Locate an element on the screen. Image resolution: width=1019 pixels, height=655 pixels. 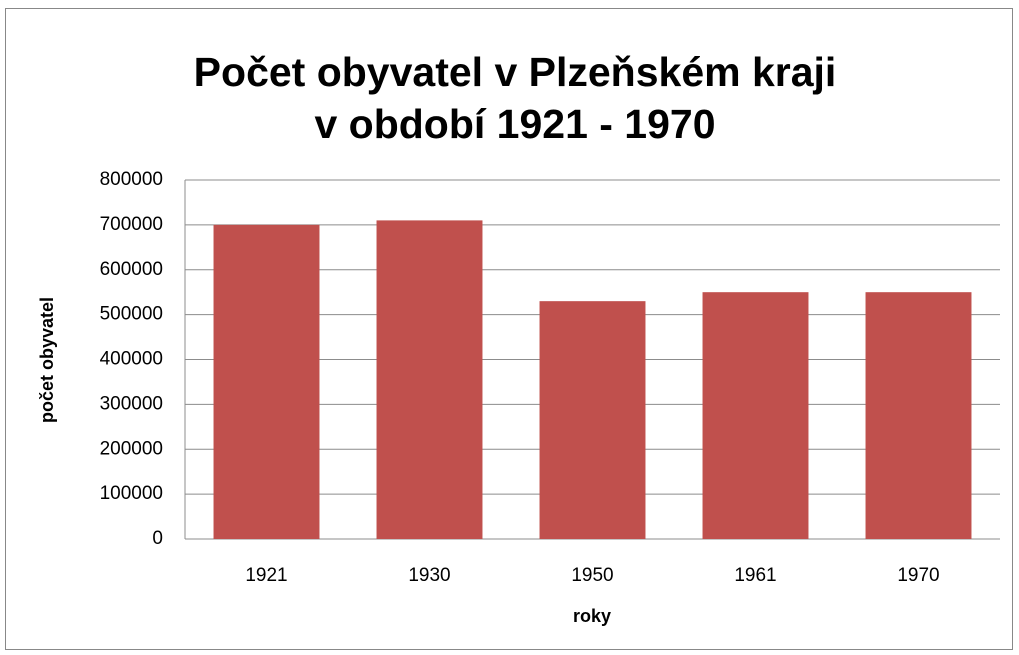
y-tick-label: 100000 is located at coordinates (131, 493).